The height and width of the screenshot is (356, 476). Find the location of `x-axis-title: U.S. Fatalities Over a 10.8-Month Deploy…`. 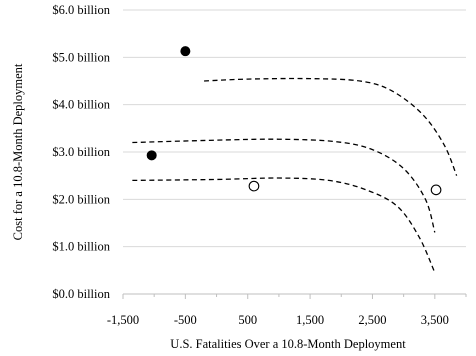

x-axis-title: U.S. Fatalities Over a 10.8-Month Deploy… is located at coordinates (288, 344).